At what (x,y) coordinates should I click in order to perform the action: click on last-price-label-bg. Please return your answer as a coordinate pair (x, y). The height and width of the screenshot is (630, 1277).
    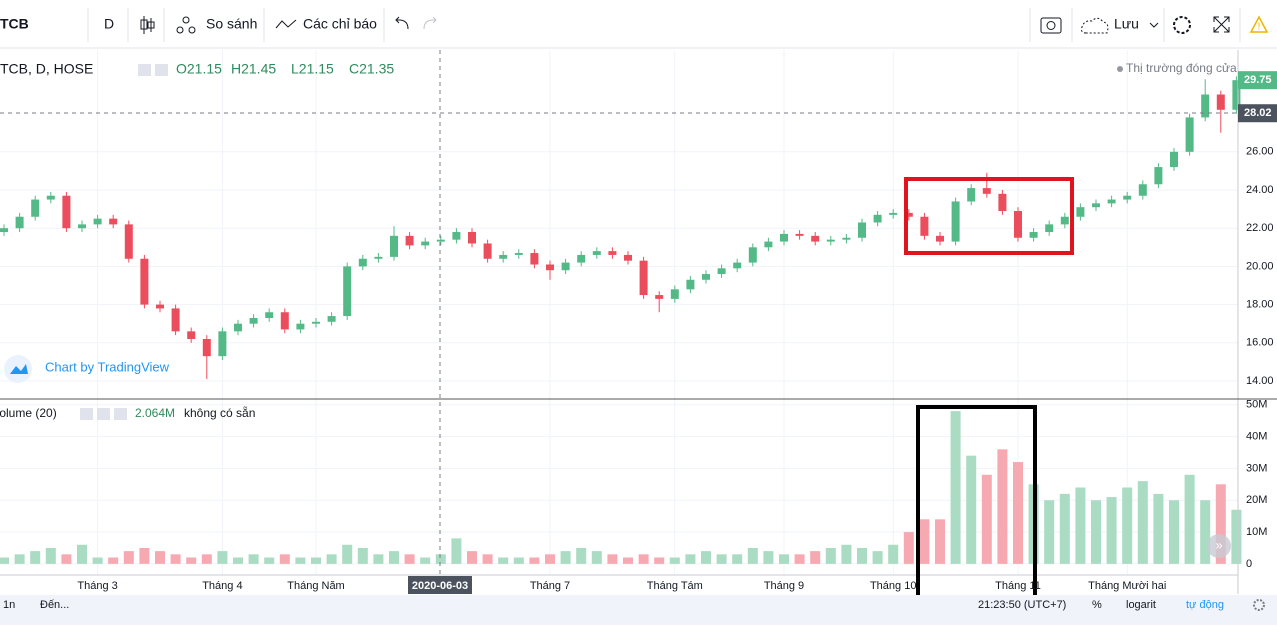
    Looking at the image, I should click on (1257, 80).